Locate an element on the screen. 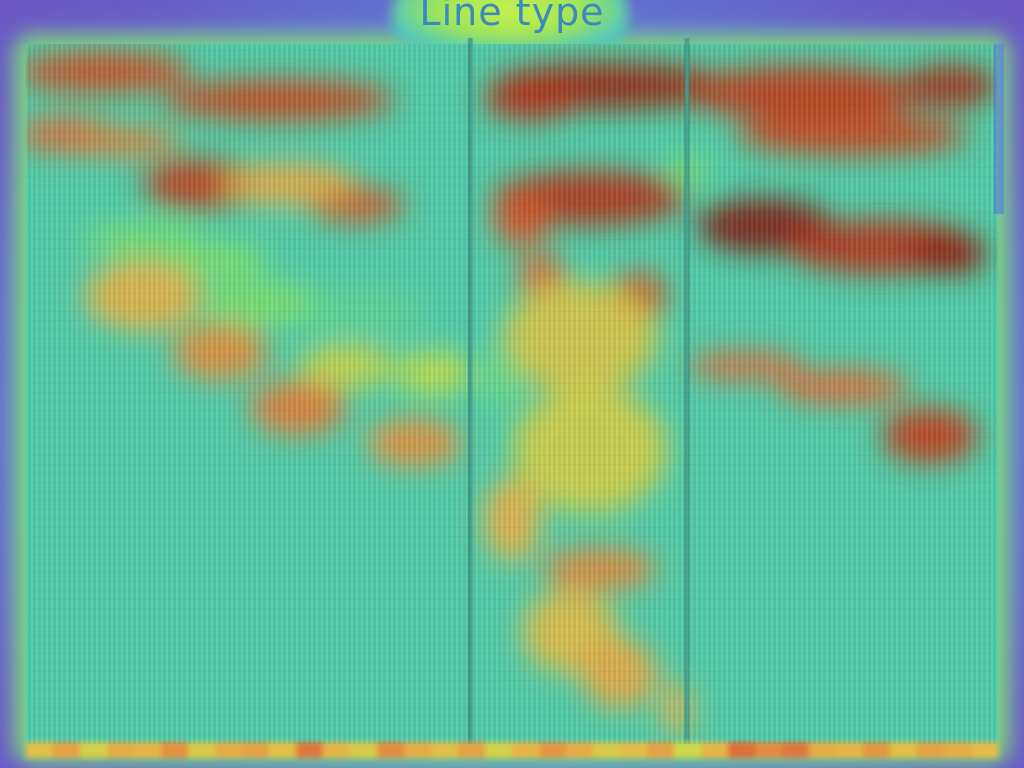  title-halo is located at coordinates (510, 26).